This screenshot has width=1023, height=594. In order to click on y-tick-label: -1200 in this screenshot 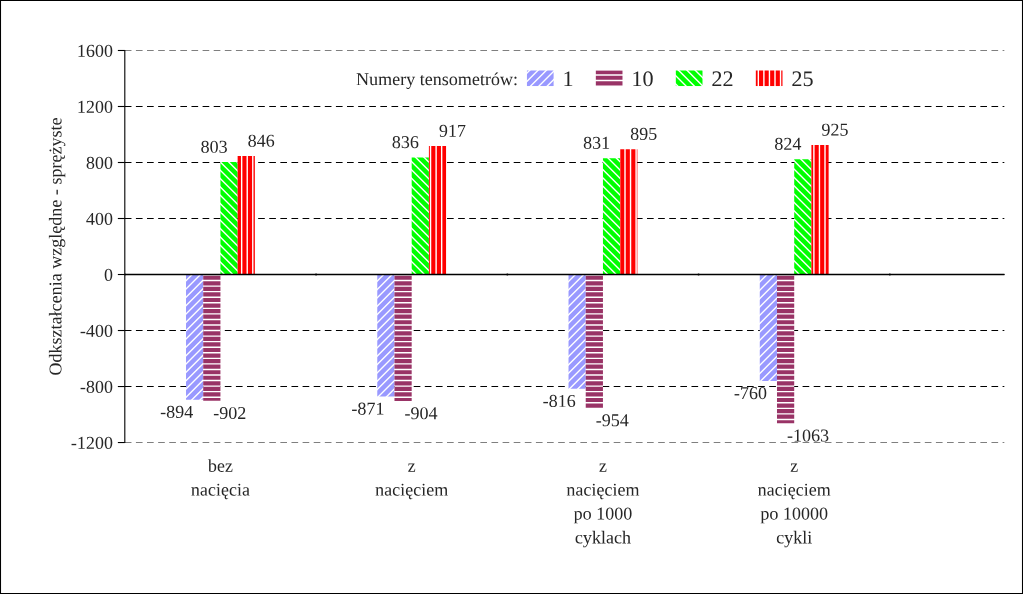, I will do `click(92, 442)`.